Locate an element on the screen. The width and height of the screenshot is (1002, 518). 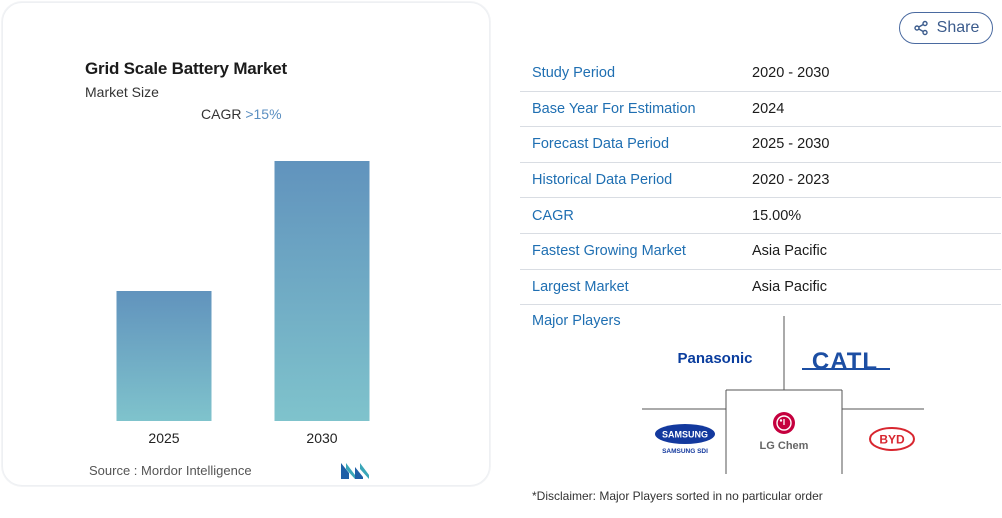
bar-chart: 2025 2030 is located at coordinates (243, 303).